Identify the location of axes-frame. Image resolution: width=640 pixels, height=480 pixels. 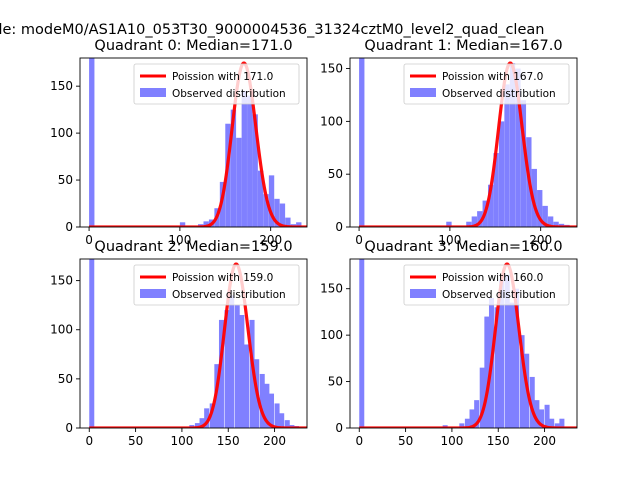
(193, 343).